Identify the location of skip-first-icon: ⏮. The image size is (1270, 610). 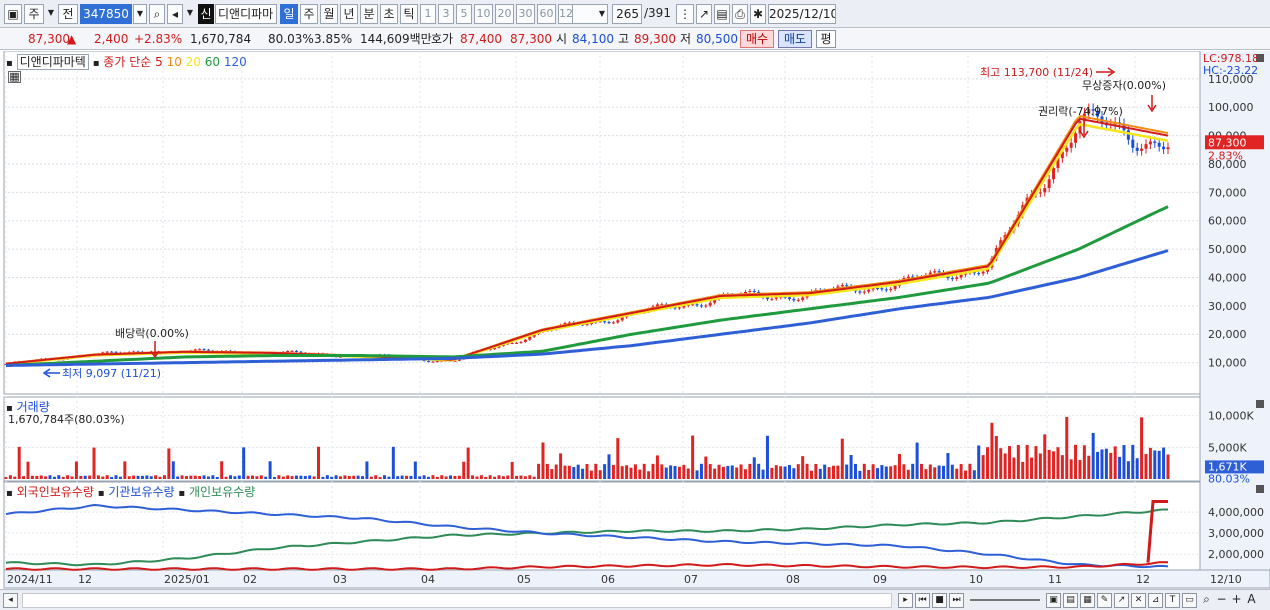
(922, 600).